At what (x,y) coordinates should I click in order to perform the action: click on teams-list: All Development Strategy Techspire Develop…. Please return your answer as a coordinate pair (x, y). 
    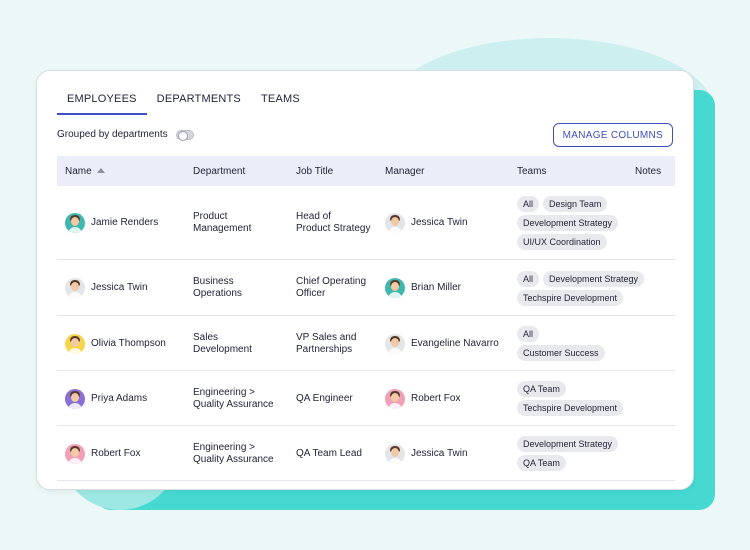
    Looking at the image, I should click on (581, 288).